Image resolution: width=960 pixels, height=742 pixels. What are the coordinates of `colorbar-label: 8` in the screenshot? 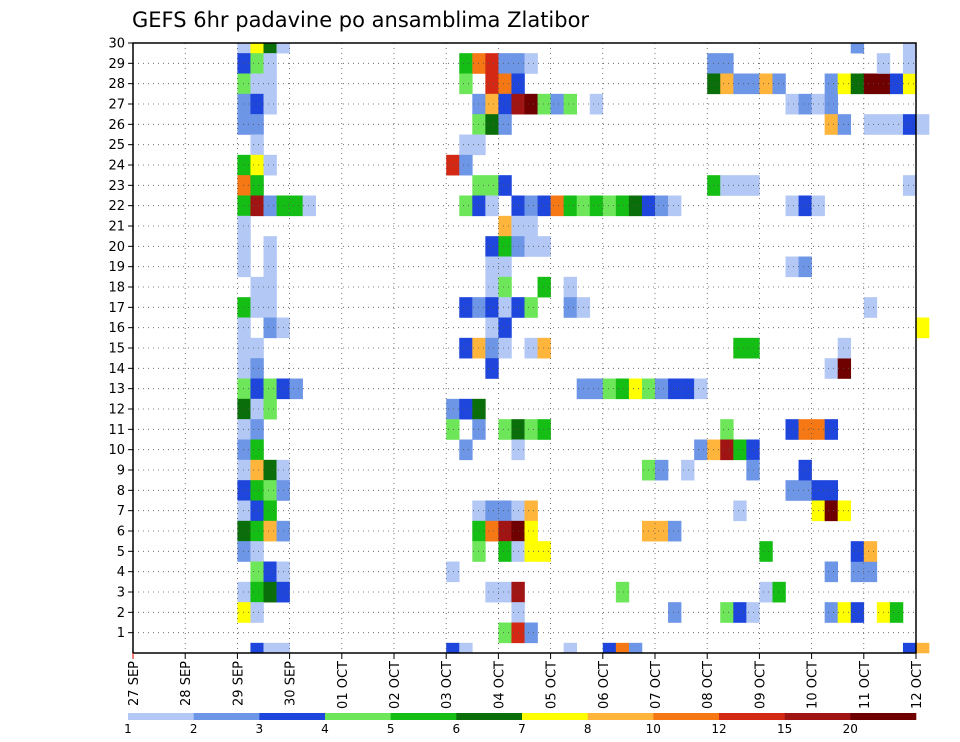 It's located at (588, 729).